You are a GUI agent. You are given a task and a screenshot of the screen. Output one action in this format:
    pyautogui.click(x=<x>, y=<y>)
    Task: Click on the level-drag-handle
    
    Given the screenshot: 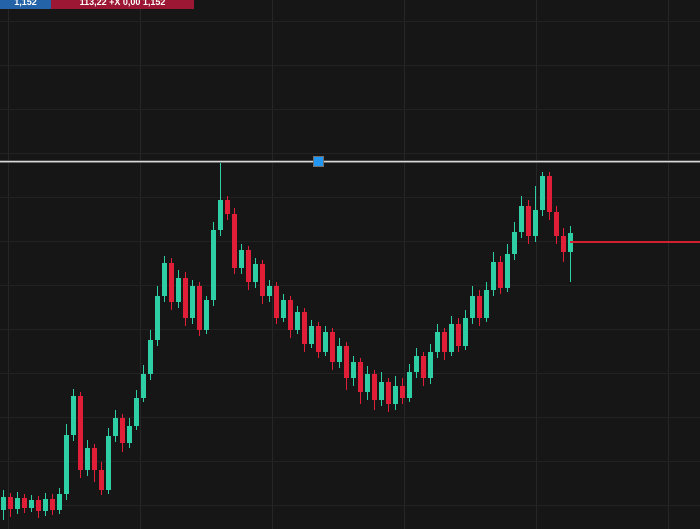 What is the action you would take?
    pyautogui.click(x=318, y=161)
    